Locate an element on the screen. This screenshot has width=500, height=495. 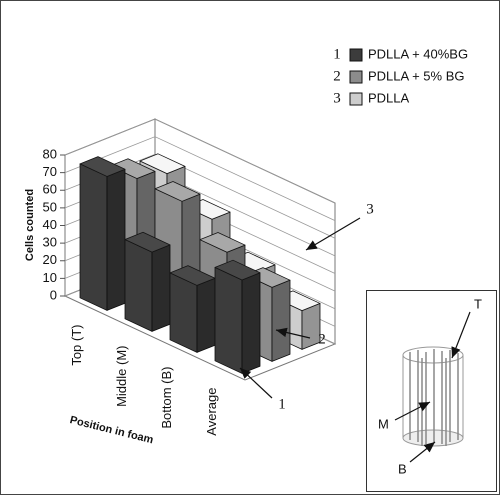
legend-number: 1 is located at coordinates (337, 54).